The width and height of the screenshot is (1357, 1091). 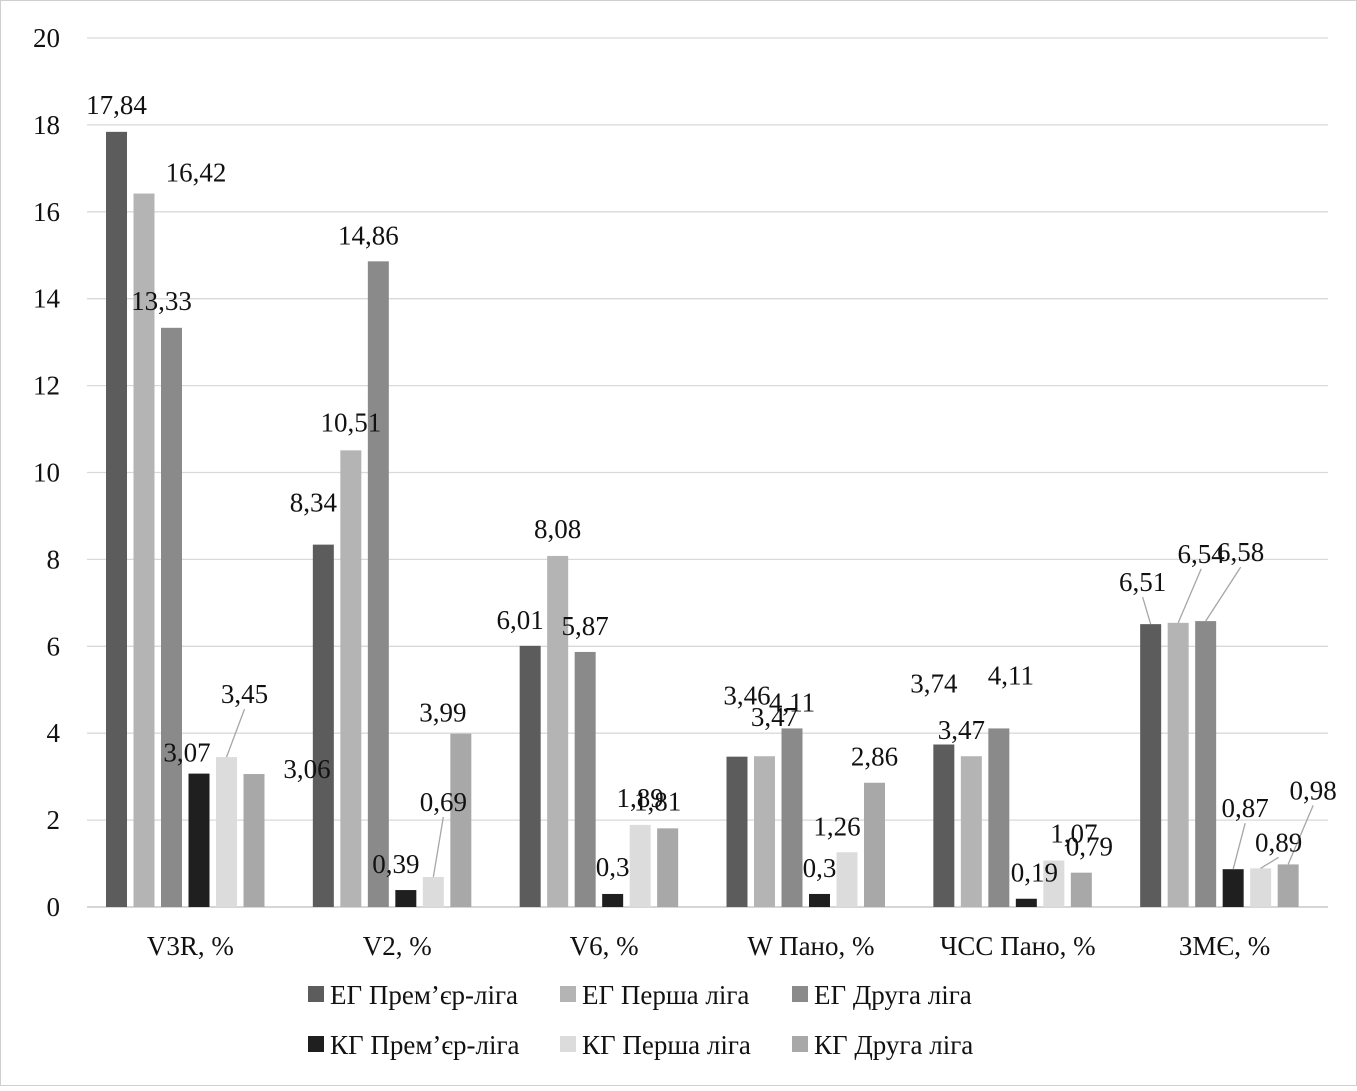 I want to click on x-tick-label: ЗМЄ, %, so click(x=1224, y=946).